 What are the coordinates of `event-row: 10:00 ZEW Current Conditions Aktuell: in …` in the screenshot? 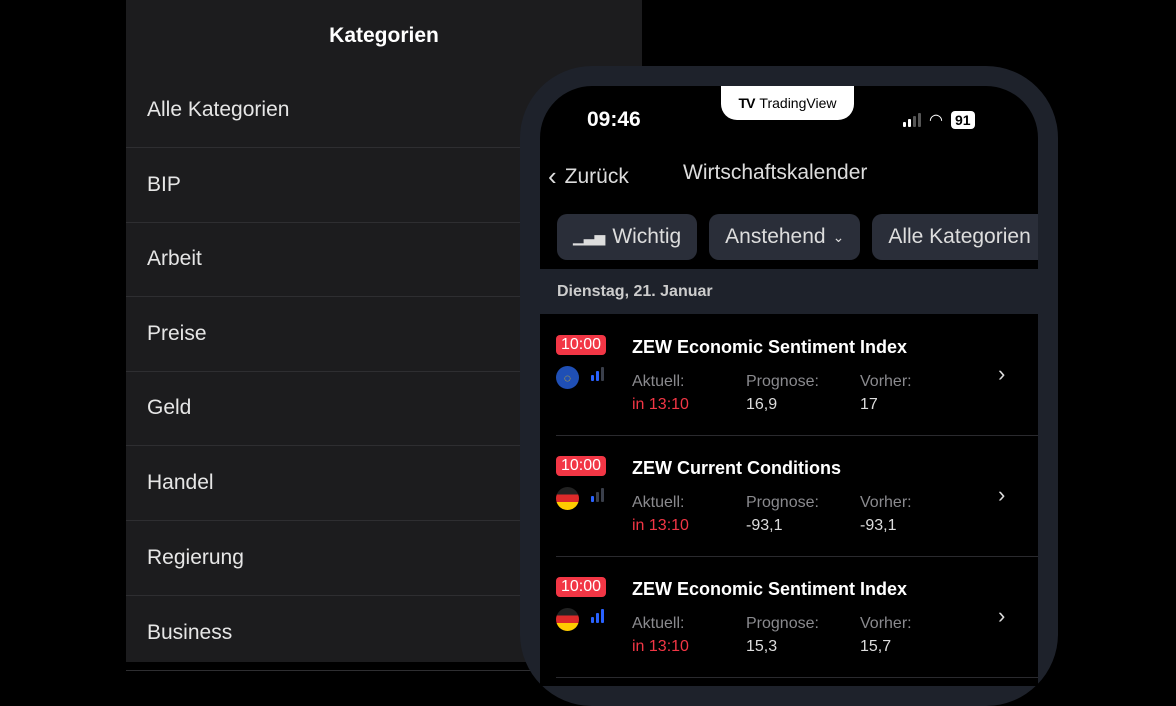 It's located at (789, 496).